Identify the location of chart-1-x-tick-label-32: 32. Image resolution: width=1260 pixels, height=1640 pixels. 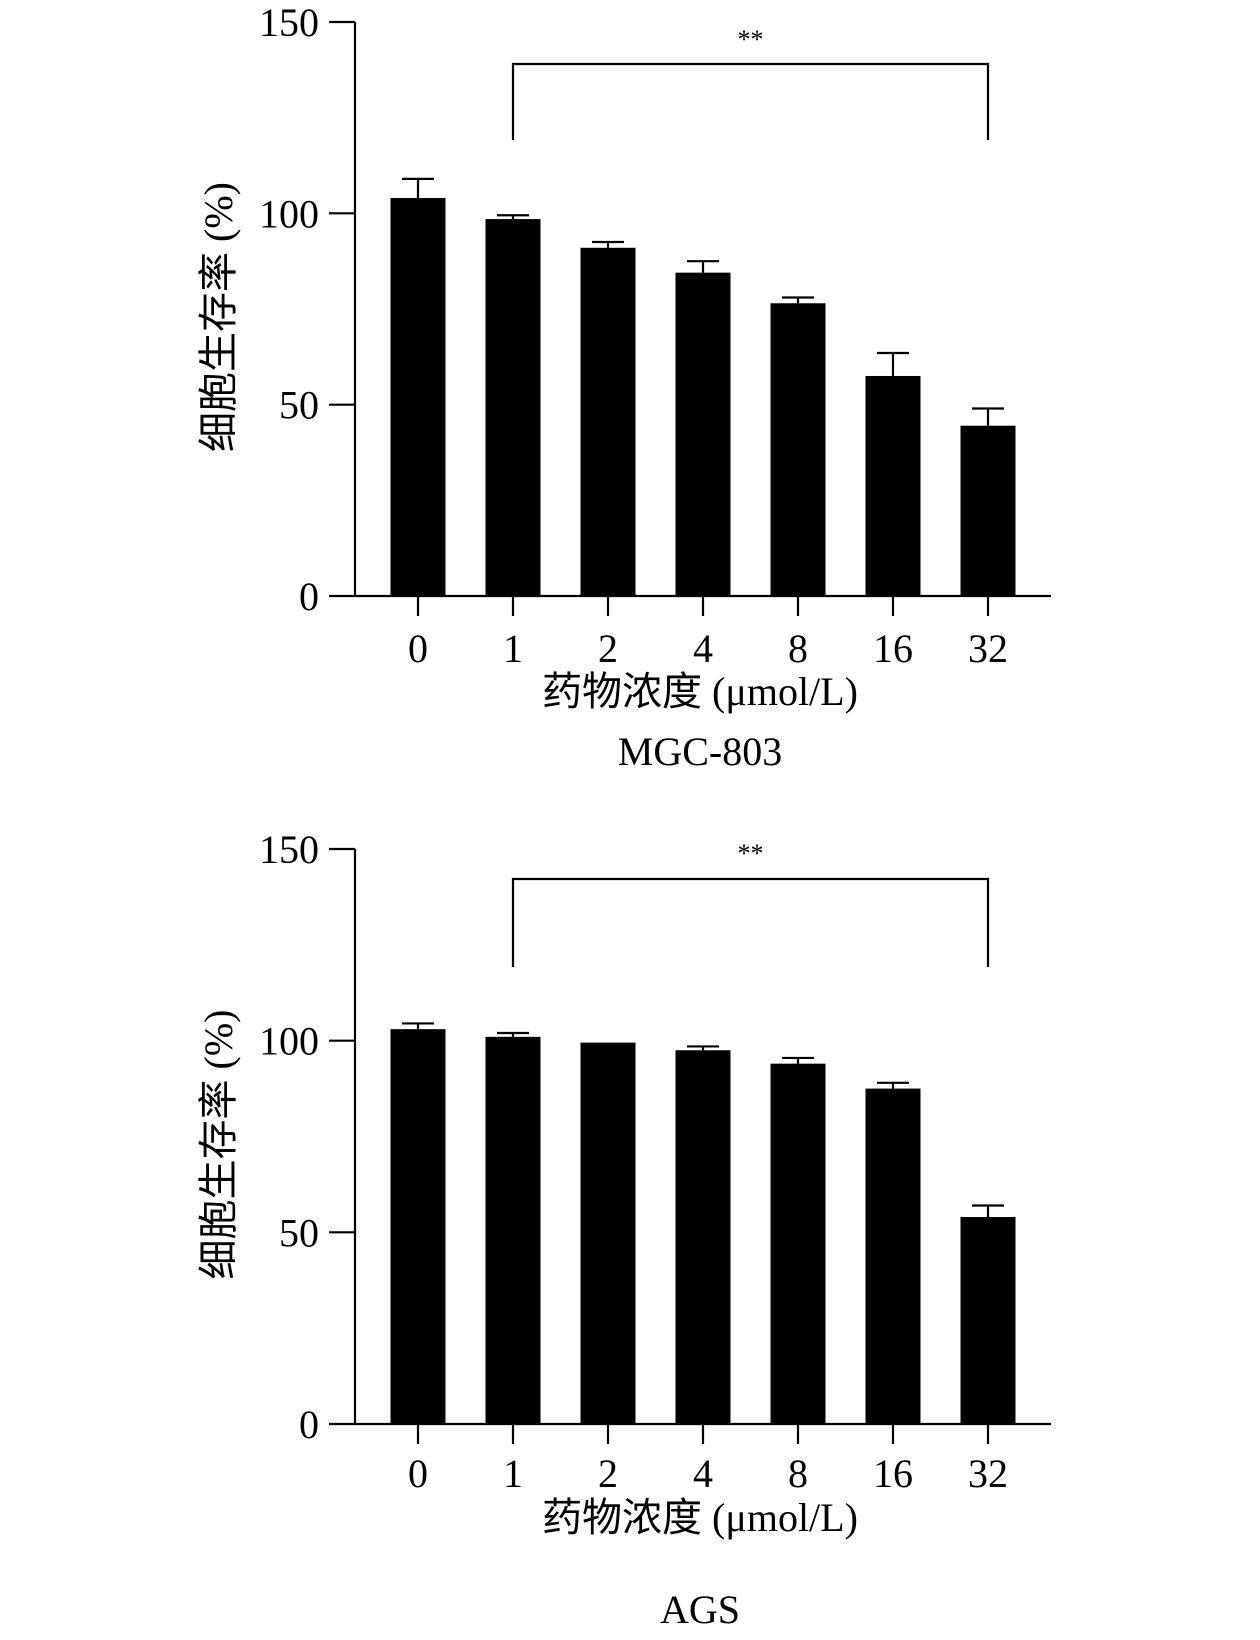
(988, 1473).